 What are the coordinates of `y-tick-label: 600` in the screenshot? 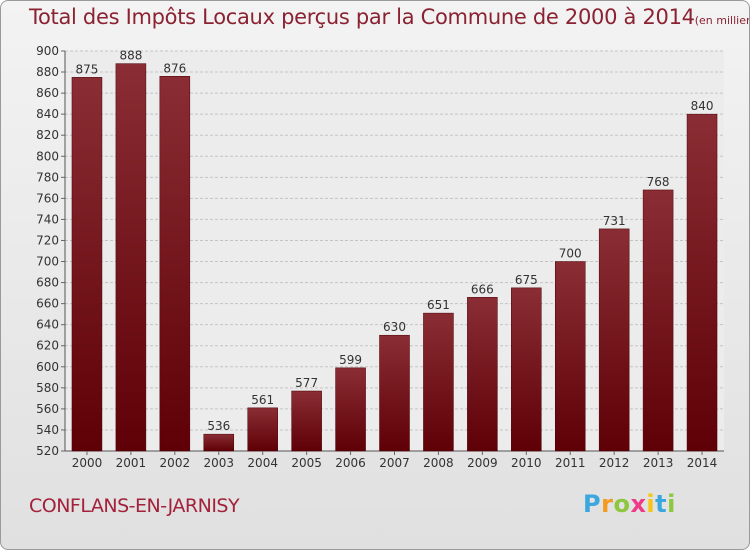 It's located at (47, 367).